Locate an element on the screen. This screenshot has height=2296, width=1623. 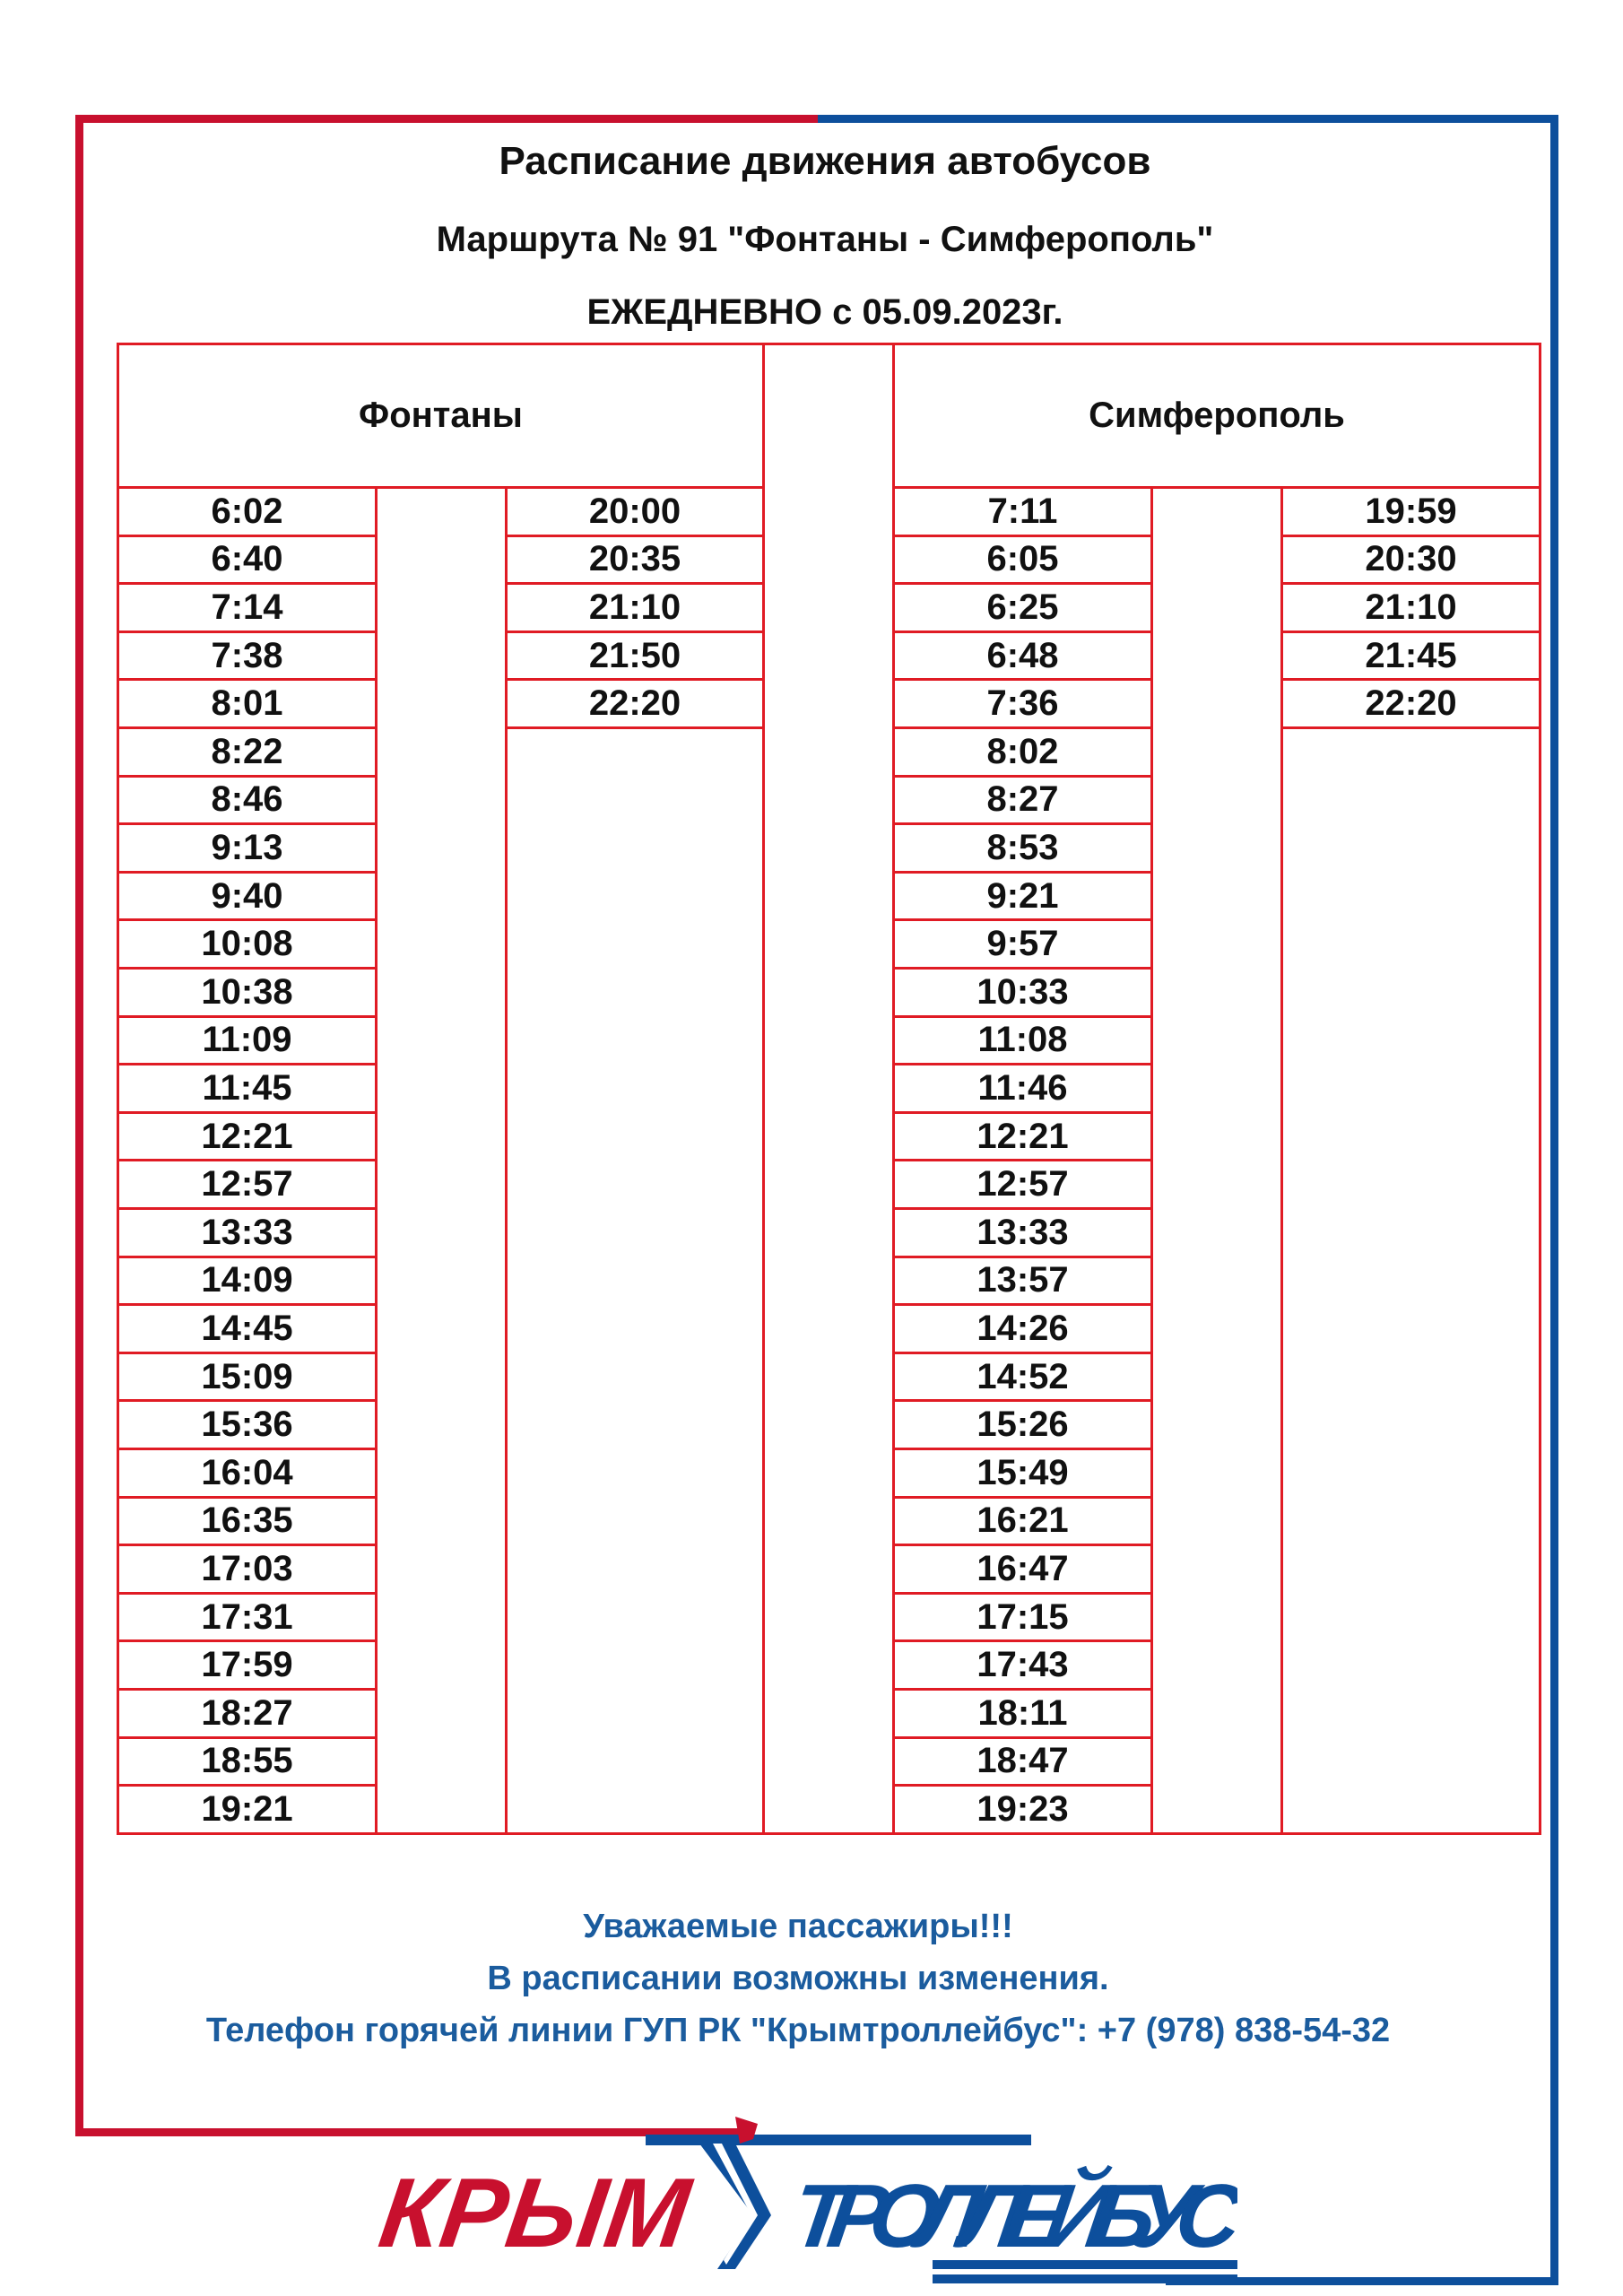
frame-top-blue is located at coordinates (1188, 119).